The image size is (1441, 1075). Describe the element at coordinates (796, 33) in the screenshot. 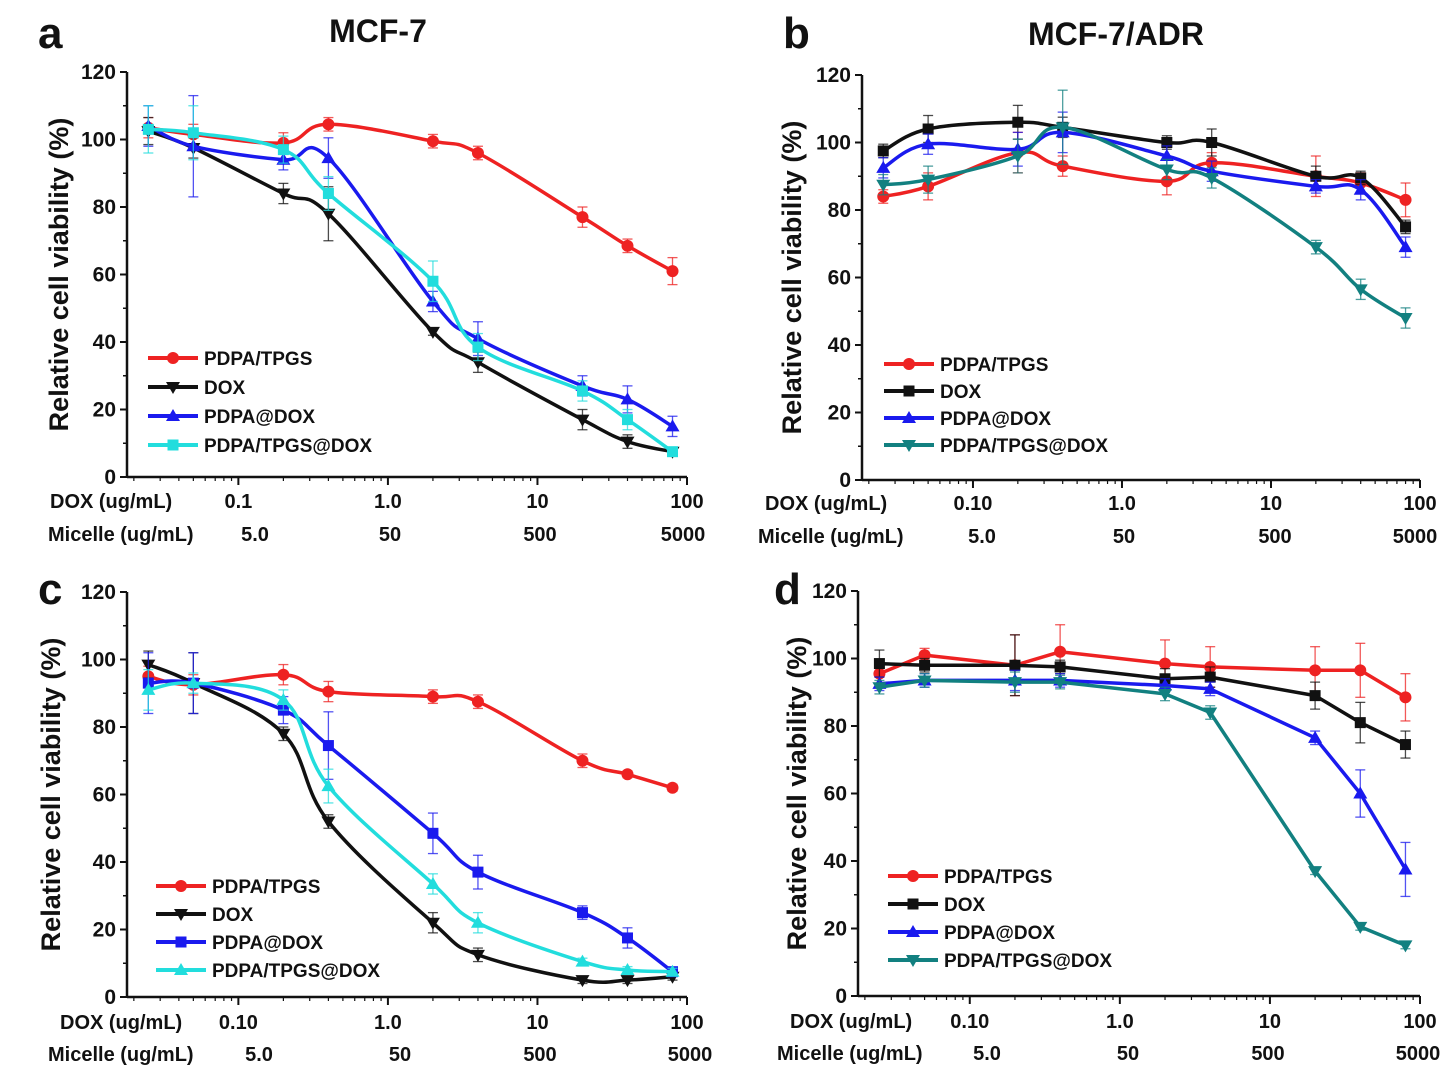

I see `panel-letter: b` at that location.